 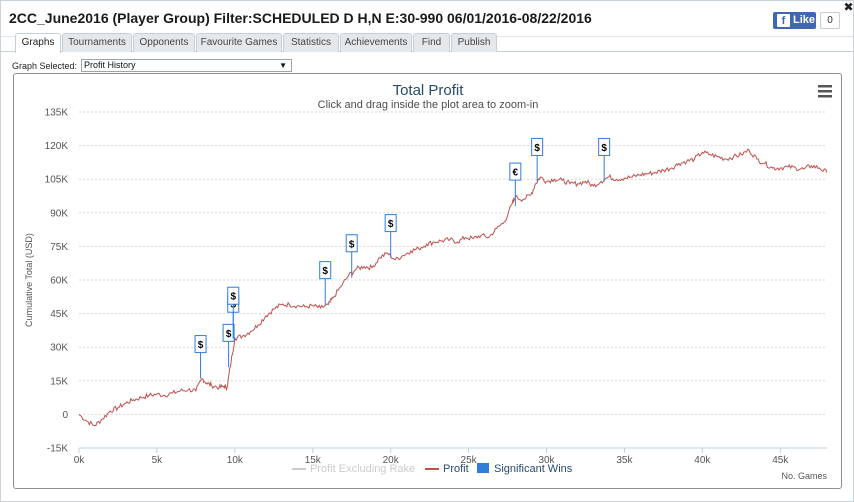 What do you see at coordinates (158, 460) in the screenshot?
I see `x-tick-label: 5k` at bounding box center [158, 460].